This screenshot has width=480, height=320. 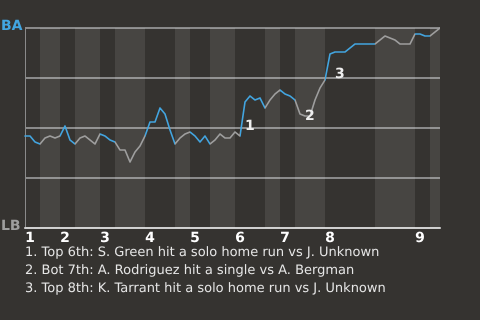 What do you see at coordinates (195, 238) in the screenshot?
I see `x-tick-label: 5` at bounding box center [195, 238].